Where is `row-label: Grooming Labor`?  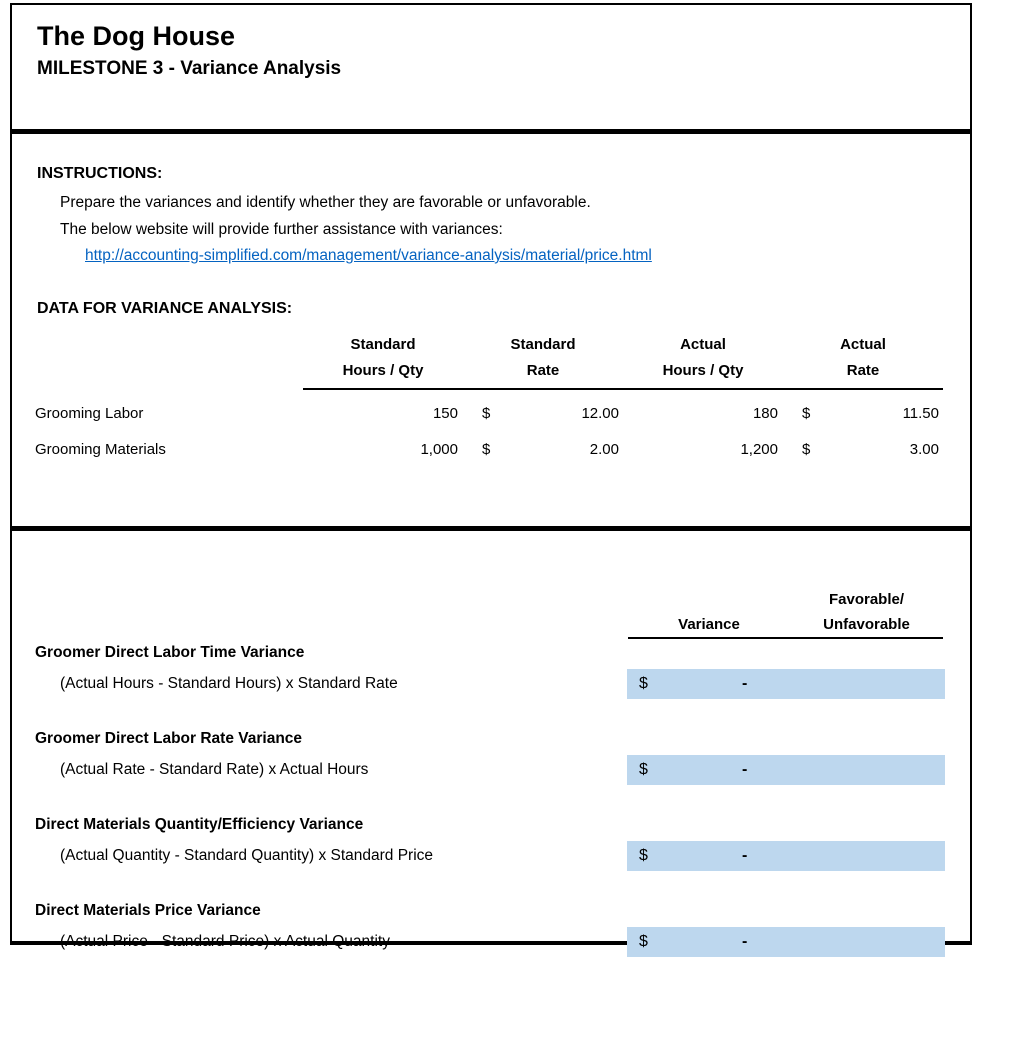 row-label: Grooming Labor is located at coordinates (89, 413).